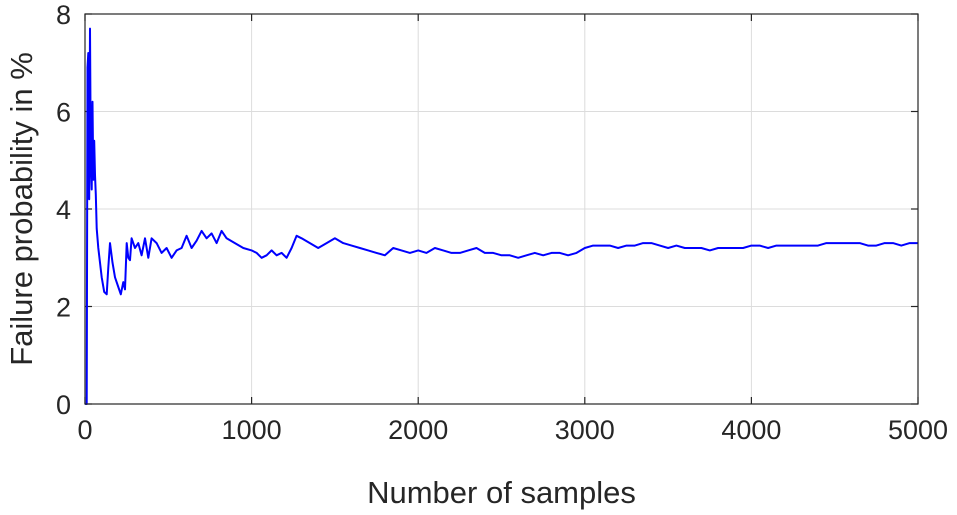 The height and width of the screenshot is (515, 957). Describe the element at coordinates (84, 430) in the screenshot. I see `x-tick-label: 0` at that location.